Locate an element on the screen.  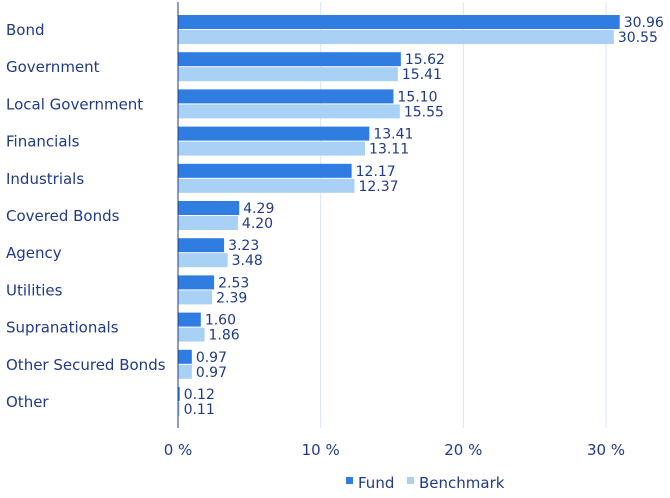
category-label: Industrials is located at coordinates (45, 179).